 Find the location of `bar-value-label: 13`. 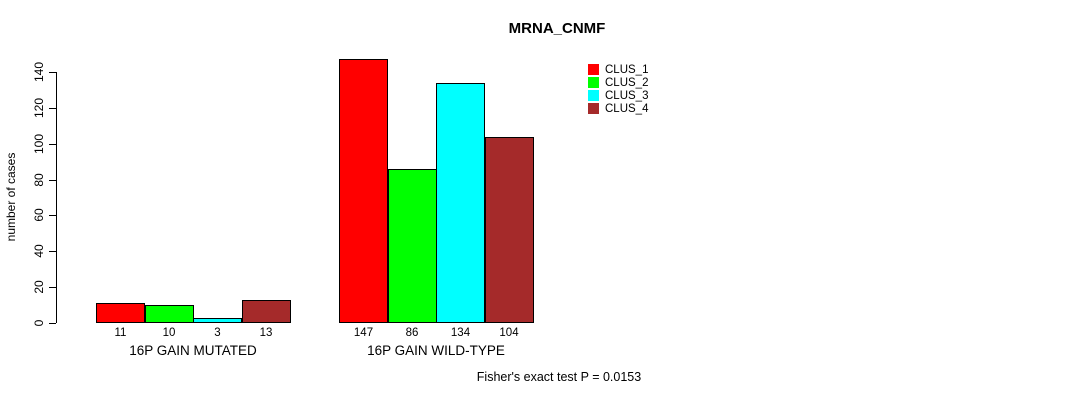

bar-value-label: 13 is located at coordinates (266, 333).